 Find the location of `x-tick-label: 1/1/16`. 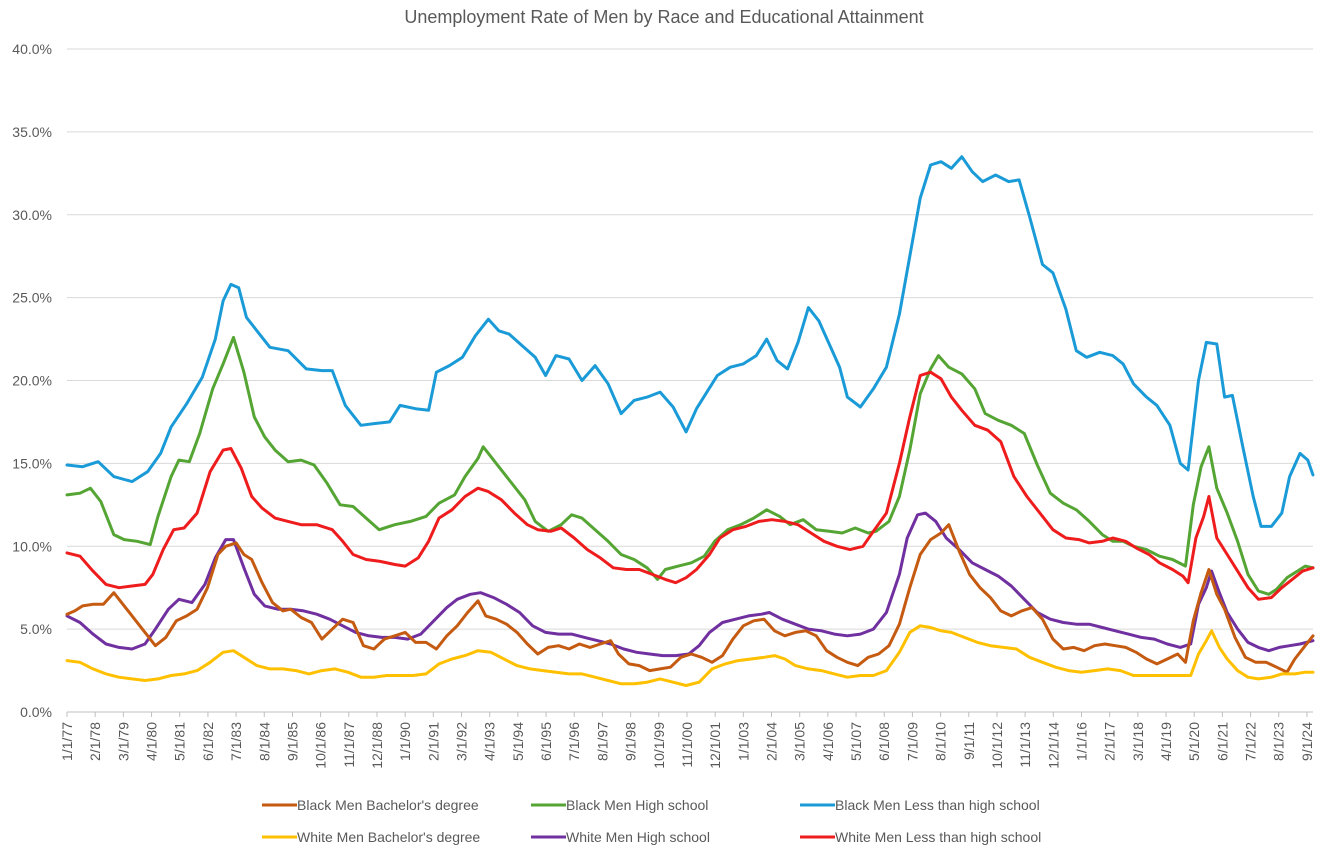

x-tick-label: 1/1/16 is located at coordinates (1081, 741).